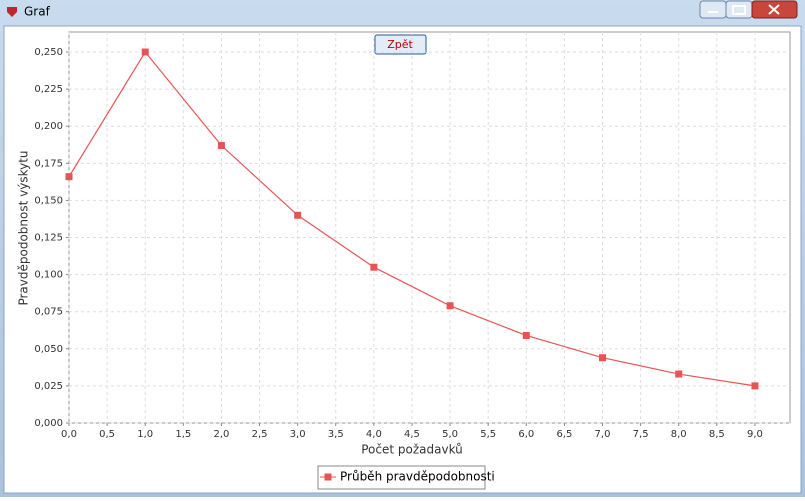 This screenshot has height=501, width=805. What do you see at coordinates (412, 450) in the screenshot?
I see `x-axis-label: Počet požadavků` at bounding box center [412, 450].